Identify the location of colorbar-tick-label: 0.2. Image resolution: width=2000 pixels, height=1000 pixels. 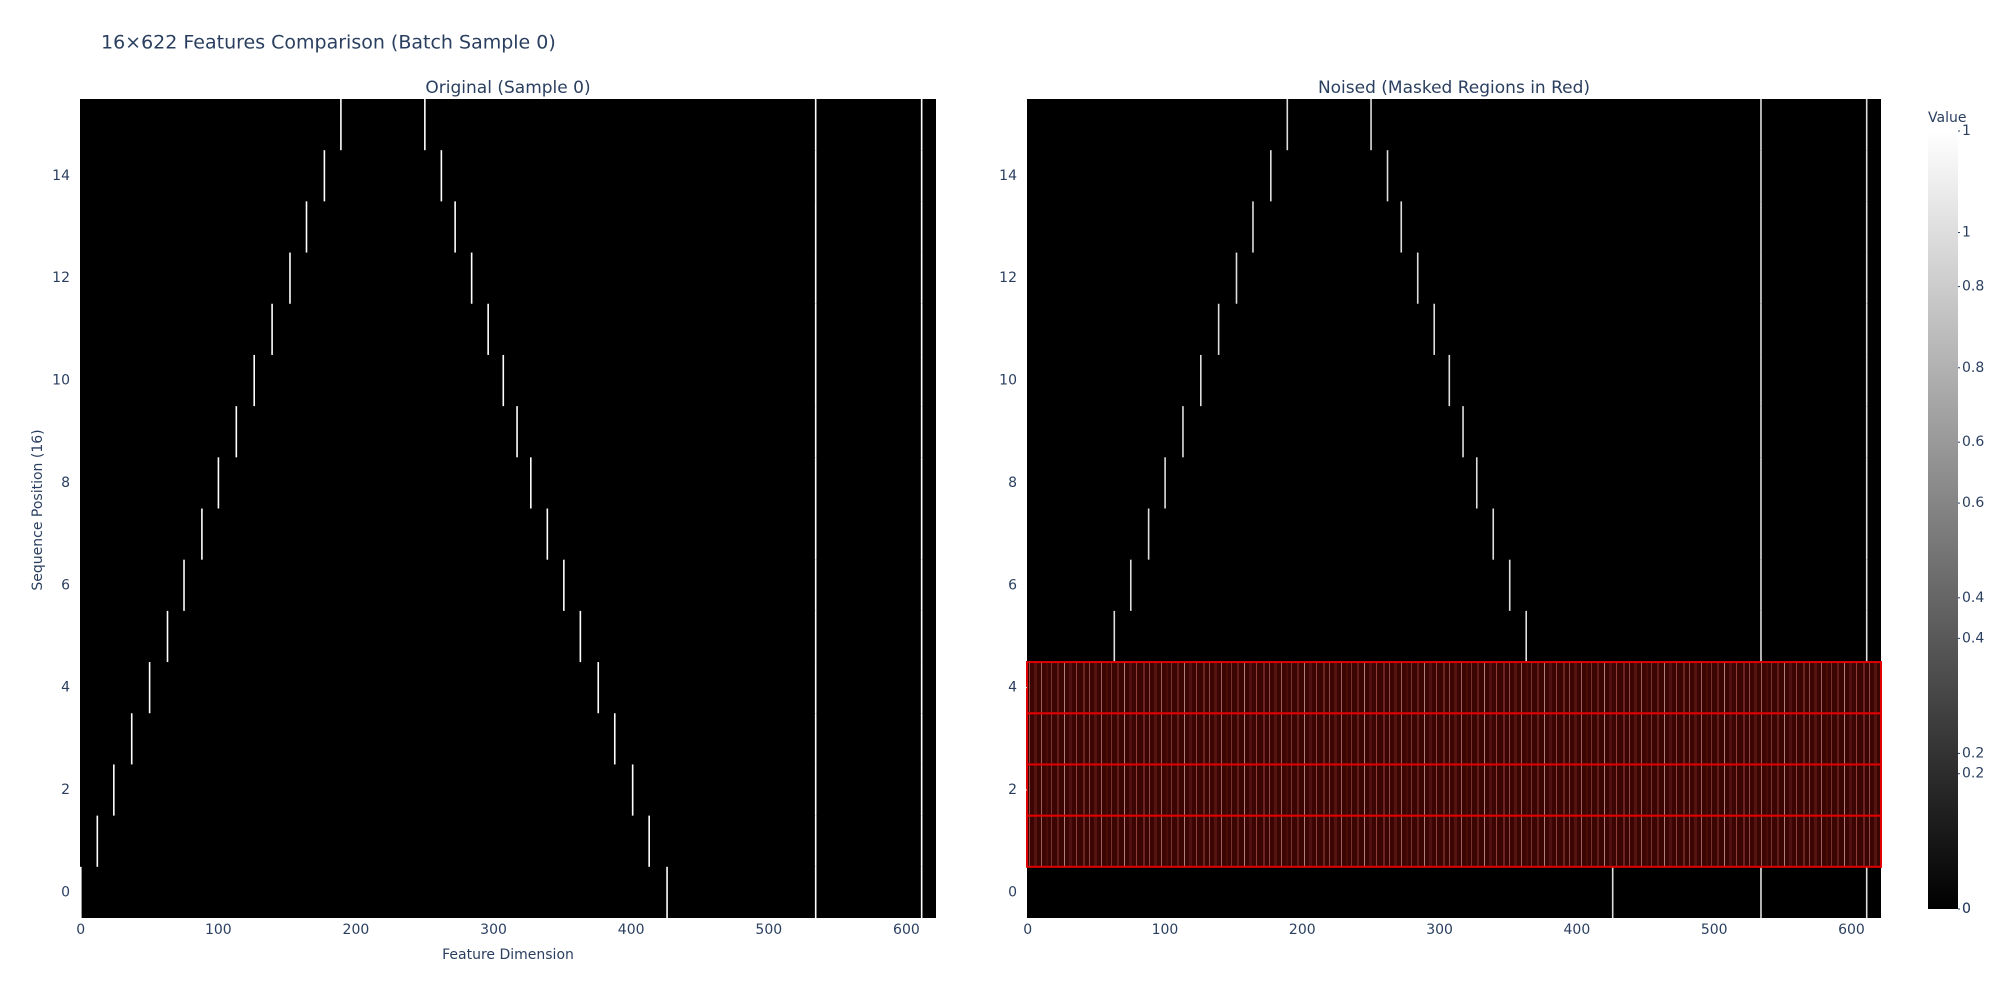
(1973, 774).